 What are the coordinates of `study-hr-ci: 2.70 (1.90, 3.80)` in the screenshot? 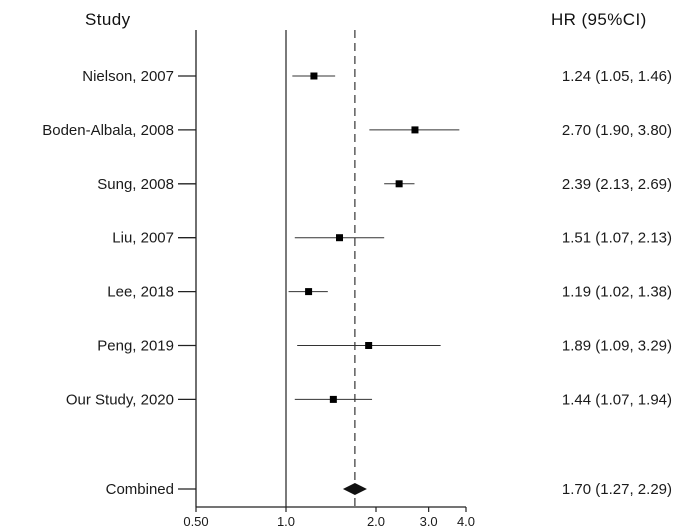 It's located at (617, 130).